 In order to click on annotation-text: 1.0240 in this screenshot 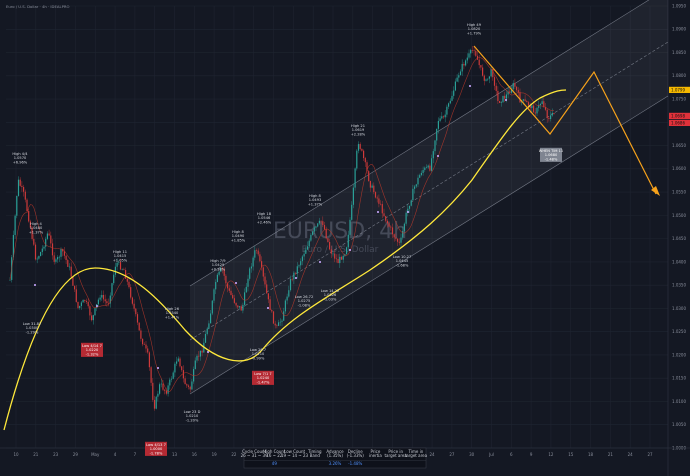, I will do `click(263, 378)`.